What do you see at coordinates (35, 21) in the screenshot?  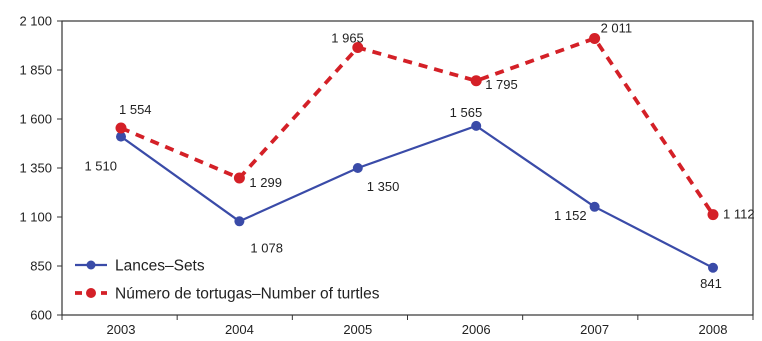 I see `y-tick-label: 2 100` at bounding box center [35, 21].